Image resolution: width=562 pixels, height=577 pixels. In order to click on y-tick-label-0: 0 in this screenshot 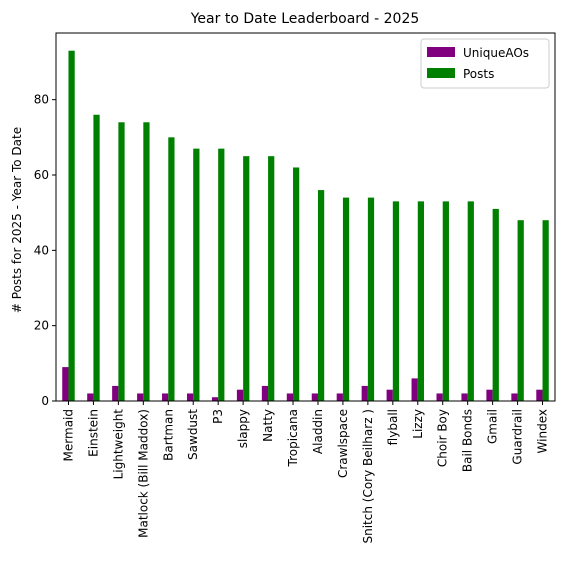, I will do `click(45, 401)`.